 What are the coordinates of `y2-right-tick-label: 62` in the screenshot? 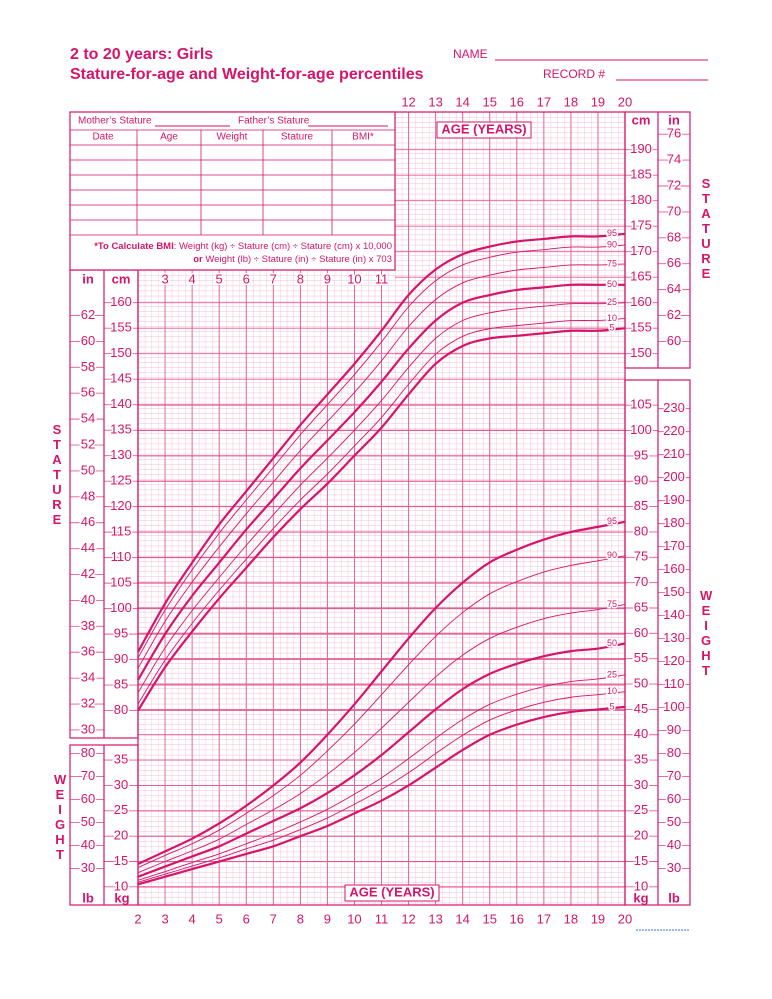 It's located at (674, 314).